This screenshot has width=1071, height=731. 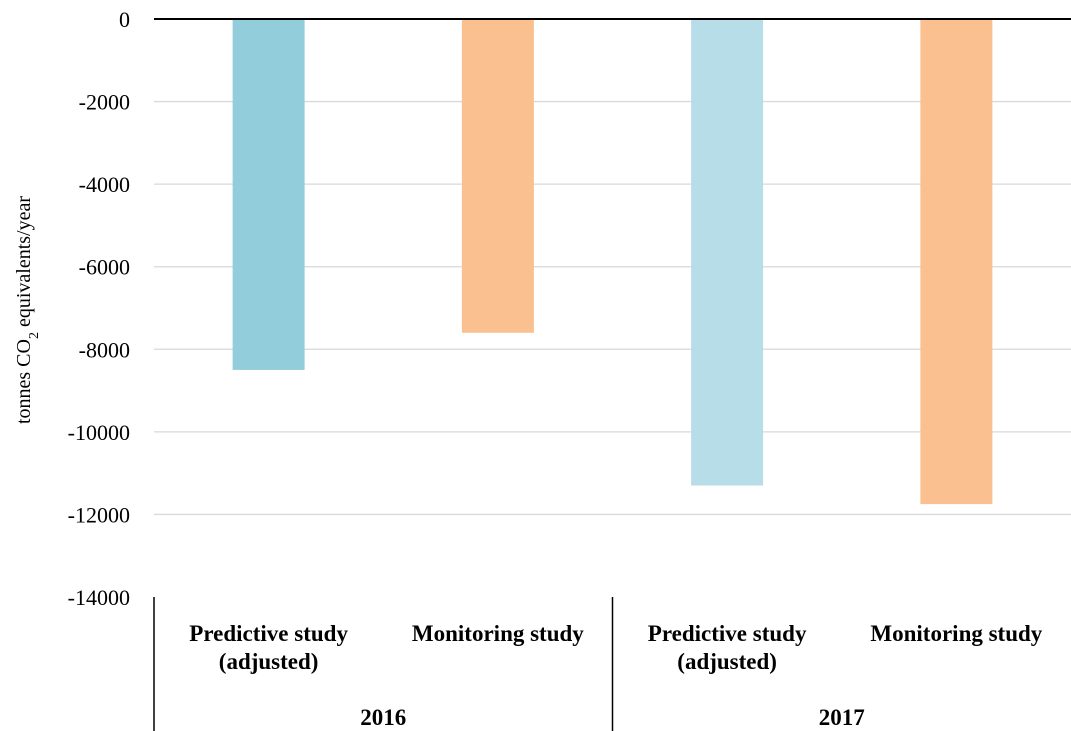 I want to click on y-tick-label: -14000, so click(x=99, y=597).